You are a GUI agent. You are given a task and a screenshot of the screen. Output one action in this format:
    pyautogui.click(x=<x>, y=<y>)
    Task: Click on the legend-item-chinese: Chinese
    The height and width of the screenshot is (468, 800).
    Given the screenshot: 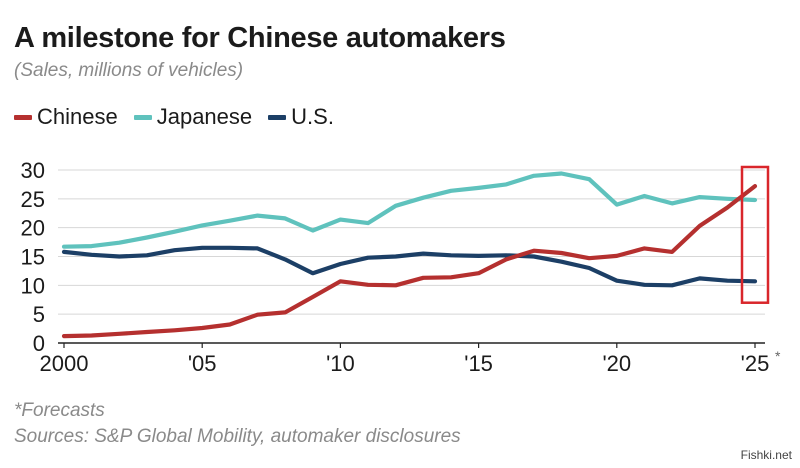 What is the action you would take?
    pyautogui.click(x=66, y=117)
    